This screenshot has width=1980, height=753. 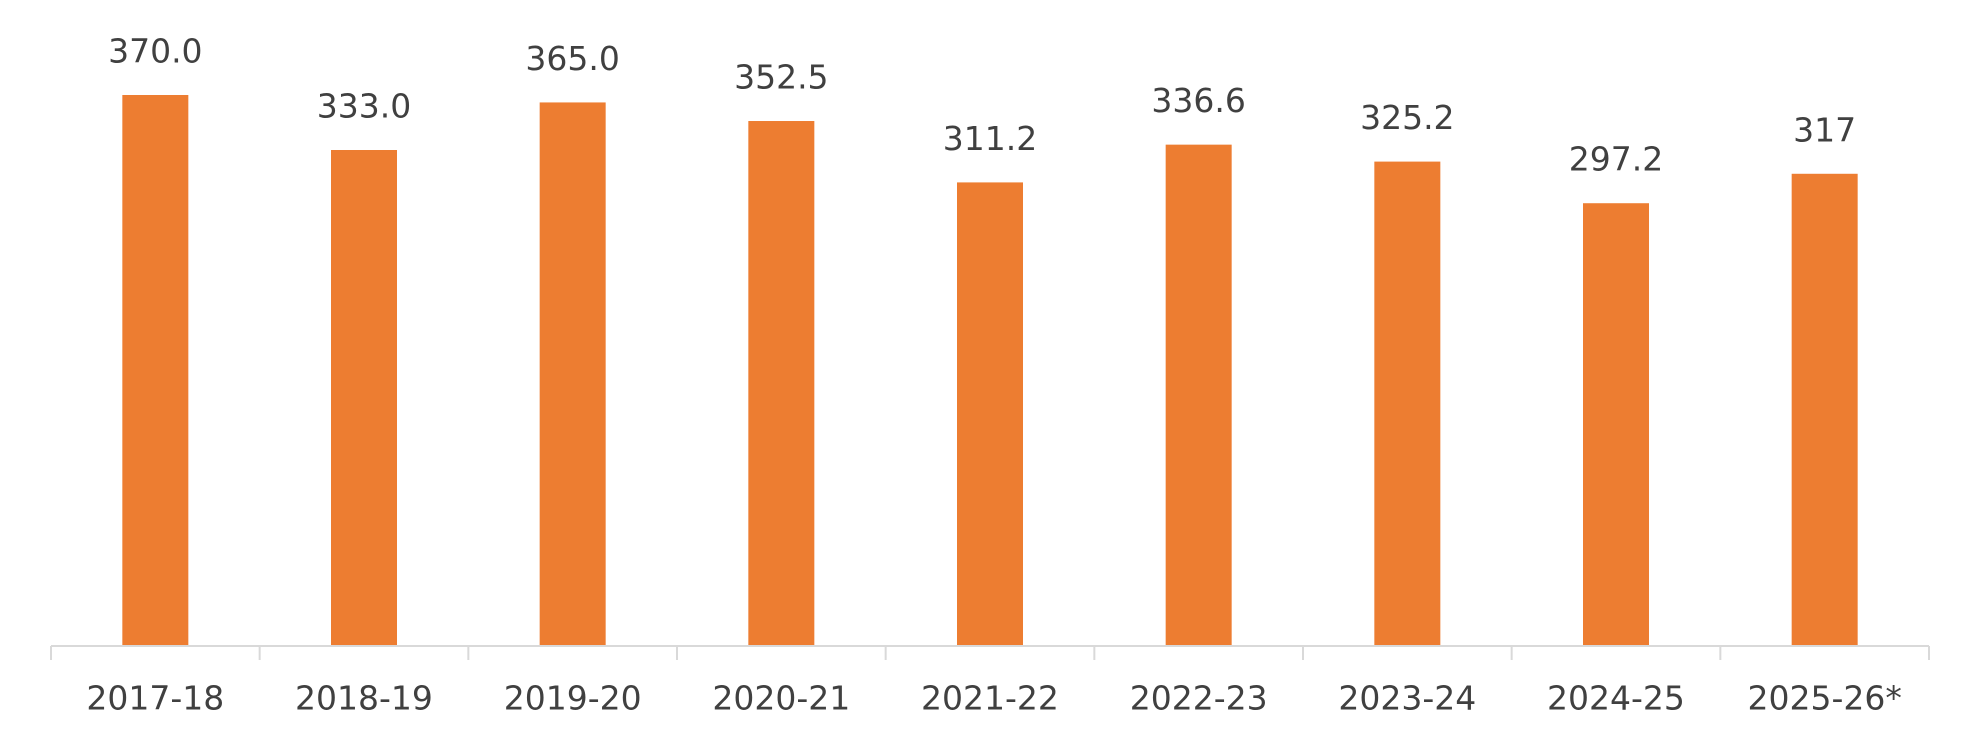 I want to click on value-label: 352.5, so click(x=781, y=77).